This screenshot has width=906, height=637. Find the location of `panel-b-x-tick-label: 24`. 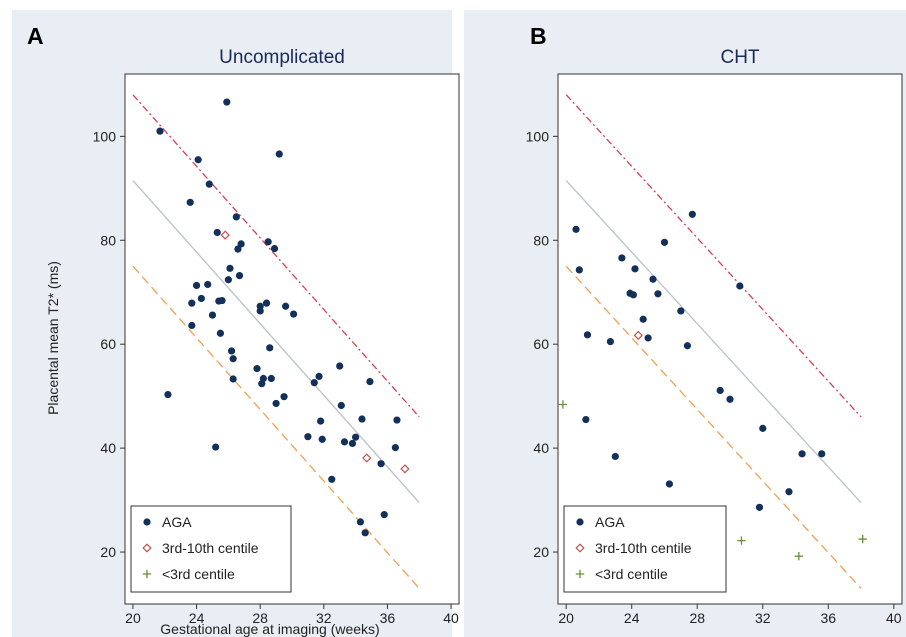

panel-b-x-tick-label: 24 is located at coordinates (632, 618).